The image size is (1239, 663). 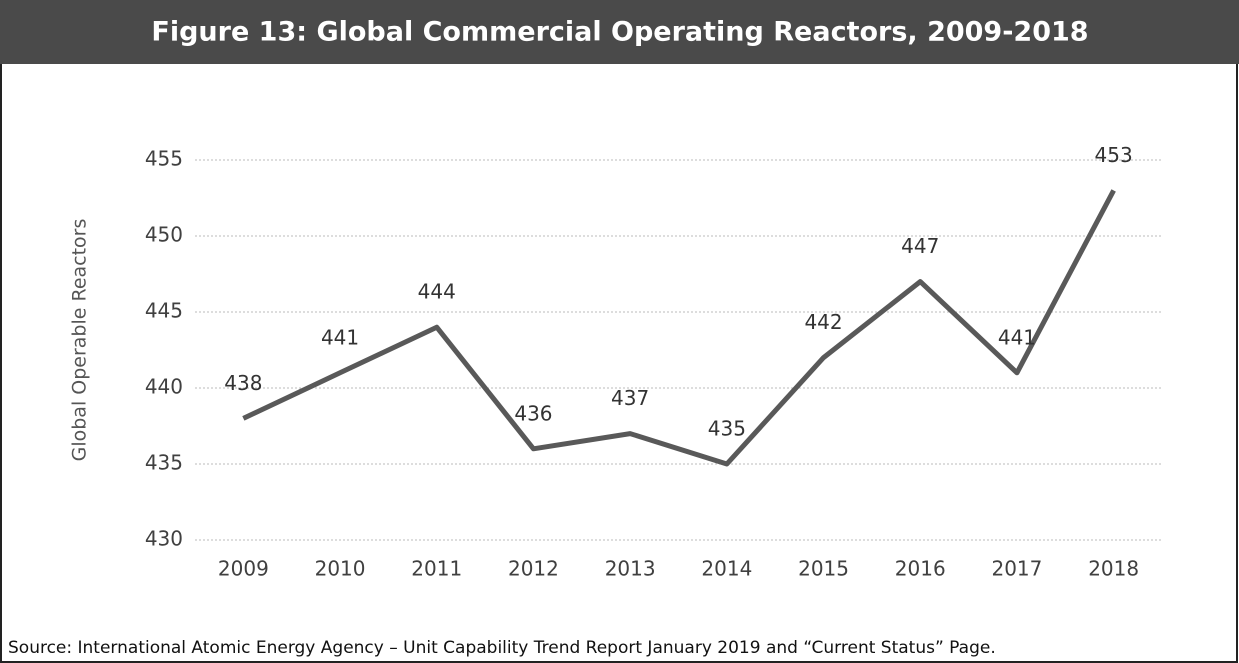 I want to click on data-label: 442, so click(x=823, y=322).